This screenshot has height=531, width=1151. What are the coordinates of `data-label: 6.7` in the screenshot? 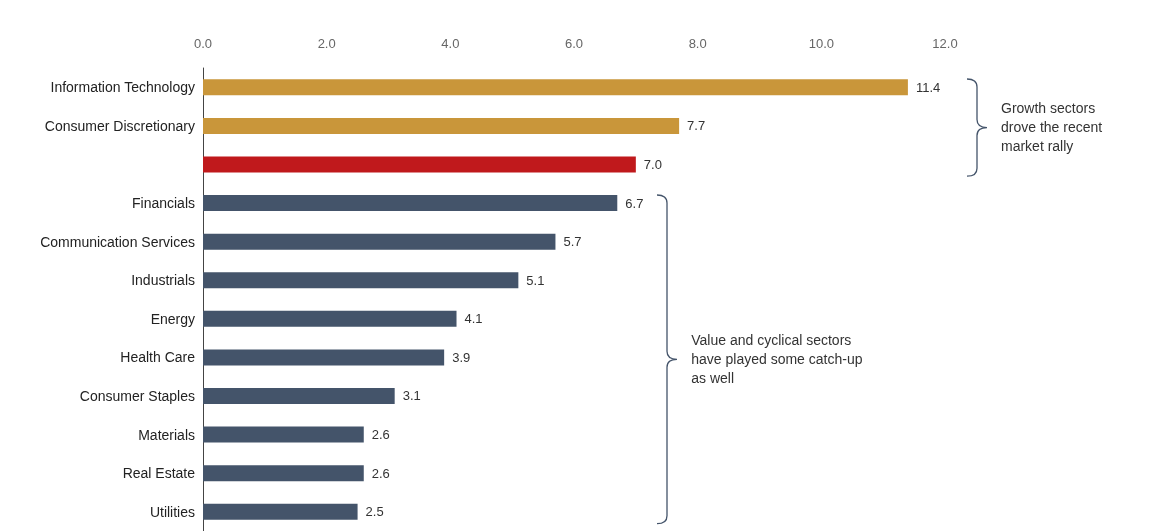 It's located at (634, 203).